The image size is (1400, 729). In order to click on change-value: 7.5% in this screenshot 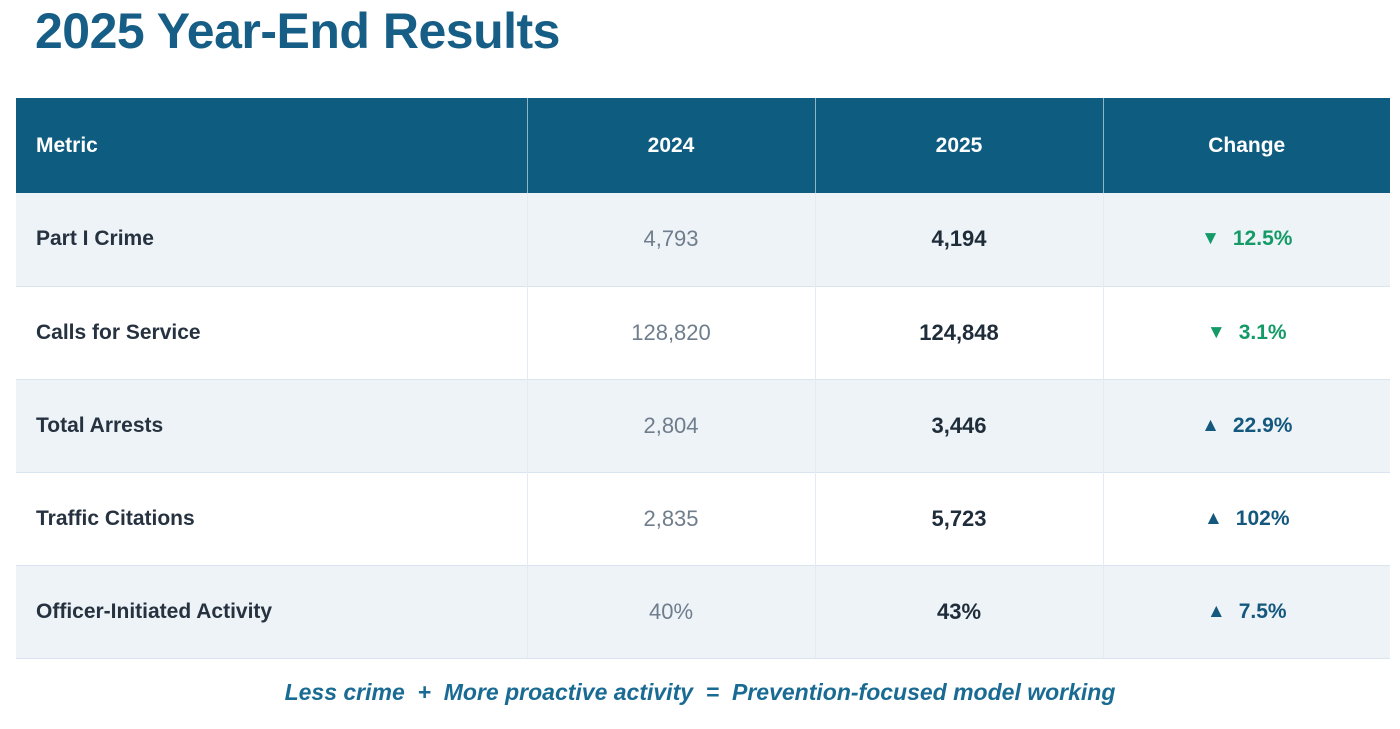, I will do `click(1262, 611)`.